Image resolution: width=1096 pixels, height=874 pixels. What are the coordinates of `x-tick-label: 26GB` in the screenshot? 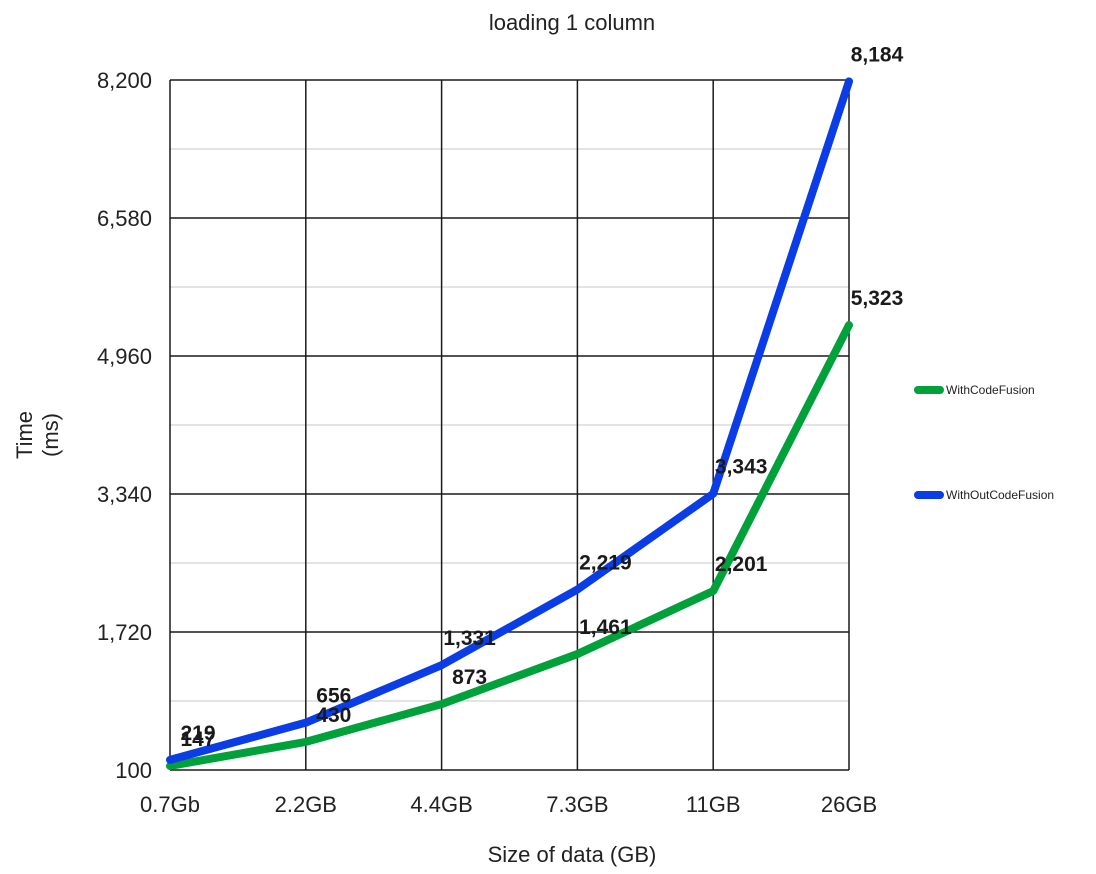 It's located at (849, 804).